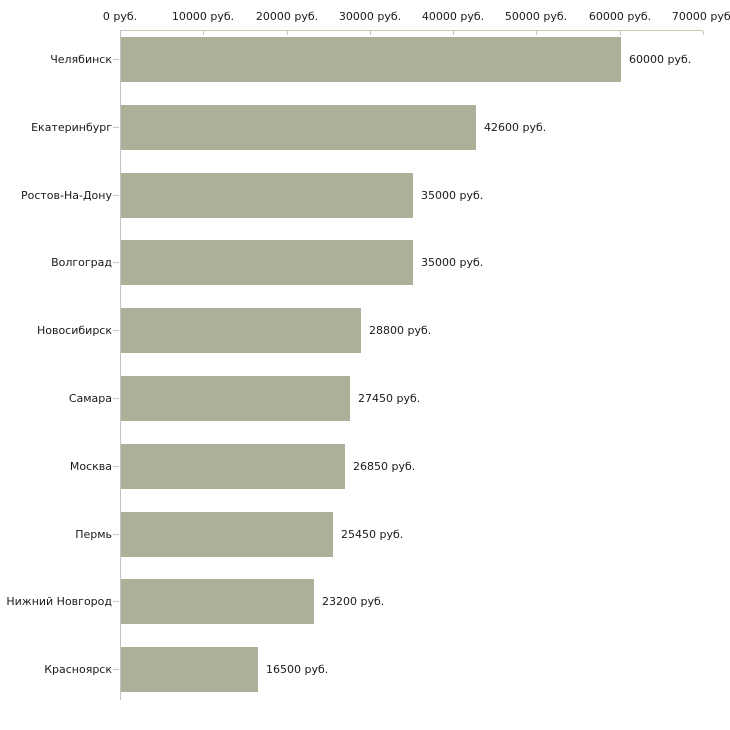 This screenshot has height=730, width=730. I want to click on bar-value-label: 16500 руб., so click(297, 669).